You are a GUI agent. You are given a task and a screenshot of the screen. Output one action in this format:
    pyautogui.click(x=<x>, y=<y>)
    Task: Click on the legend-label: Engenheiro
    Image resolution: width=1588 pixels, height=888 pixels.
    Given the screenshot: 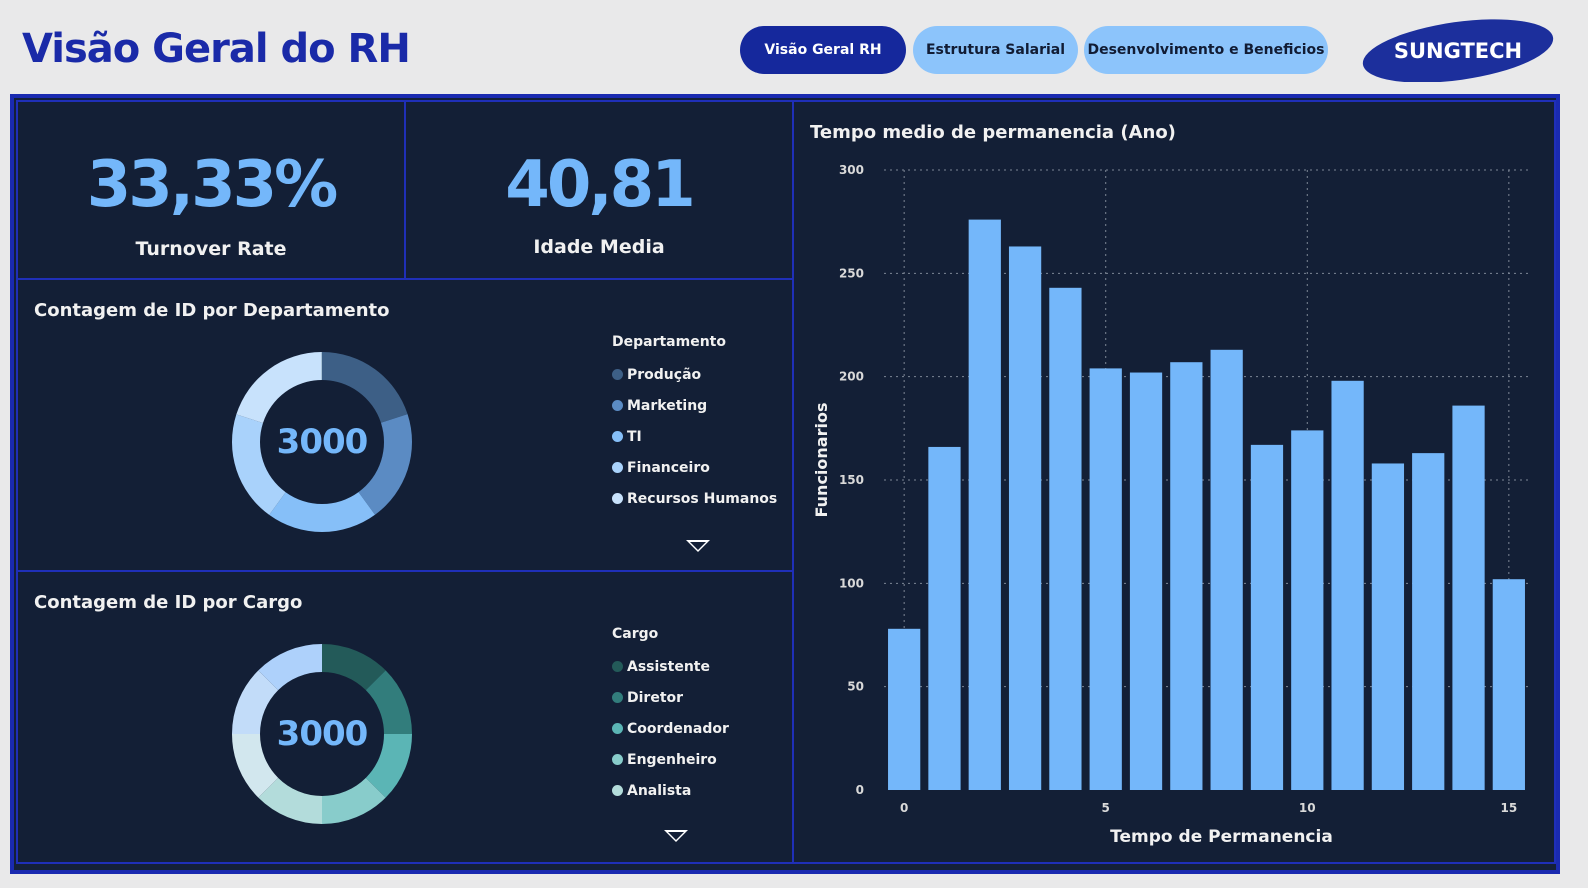 What is the action you would take?
    pyautogui.click(x=672, y=759)
    